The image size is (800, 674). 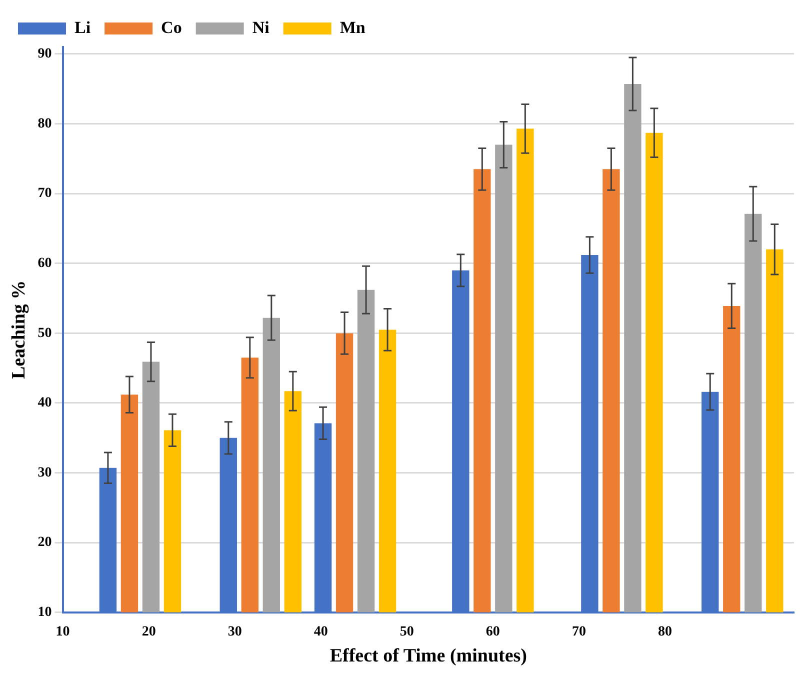 I want to click on y-tick-label: 90, so click(x=45, y=54).